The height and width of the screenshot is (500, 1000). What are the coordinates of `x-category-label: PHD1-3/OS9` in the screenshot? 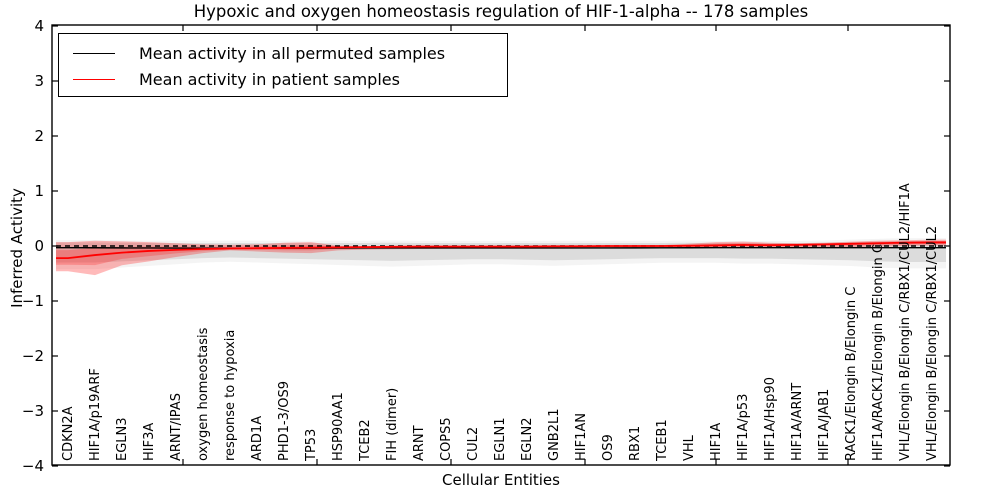 It's located at (284, 421).